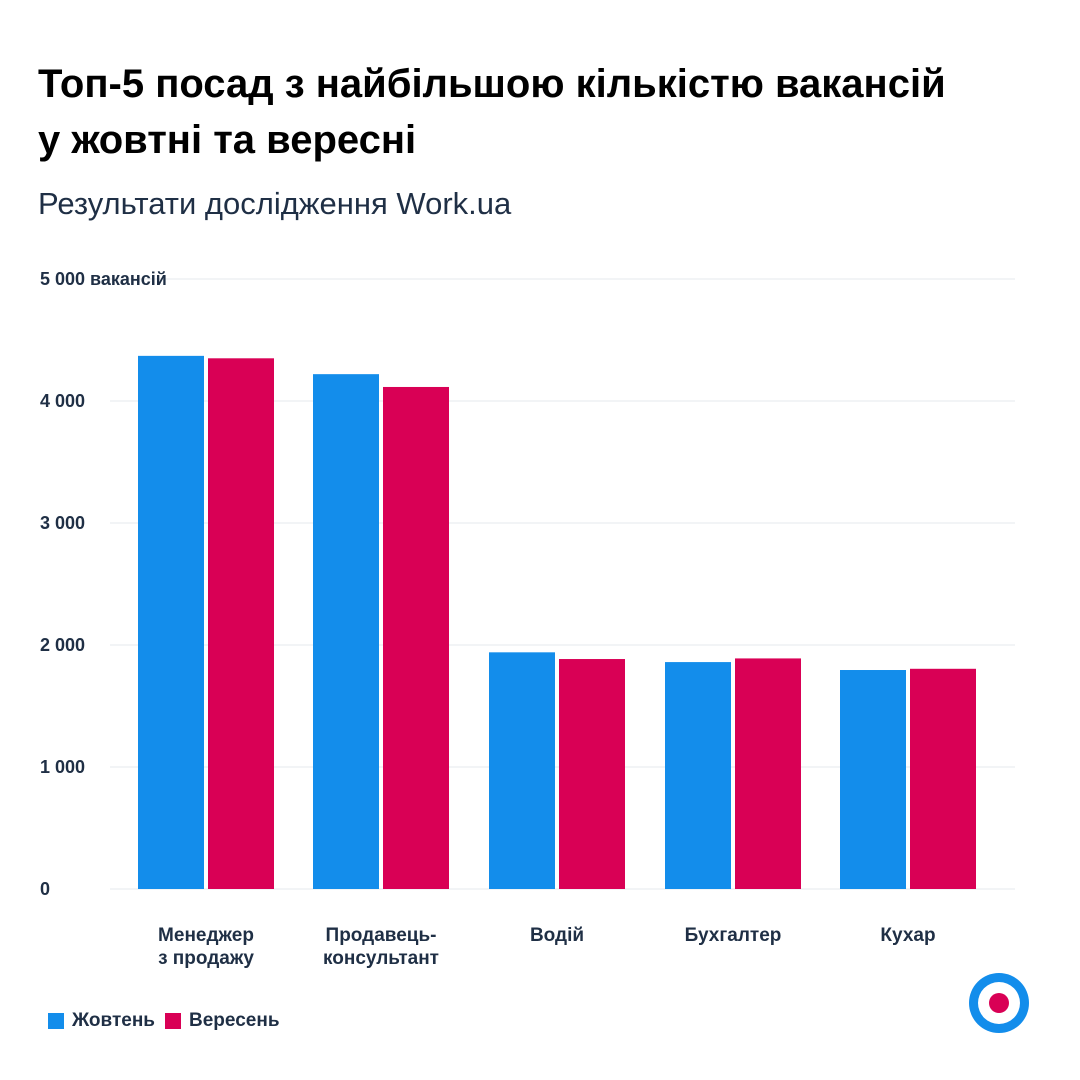 This screenshot has height=1080, width=1080. I want to click on category-label: з продажу, so click(206, 958).